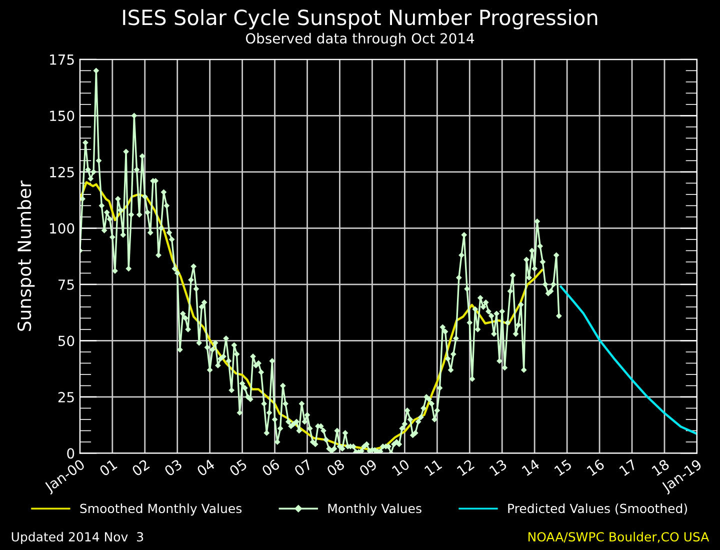 The width and height of the screenshot is (720, 550). Describe the element at coordinates (62, 116) in the screenshot. I see `y-tick-label: 150` at that location.